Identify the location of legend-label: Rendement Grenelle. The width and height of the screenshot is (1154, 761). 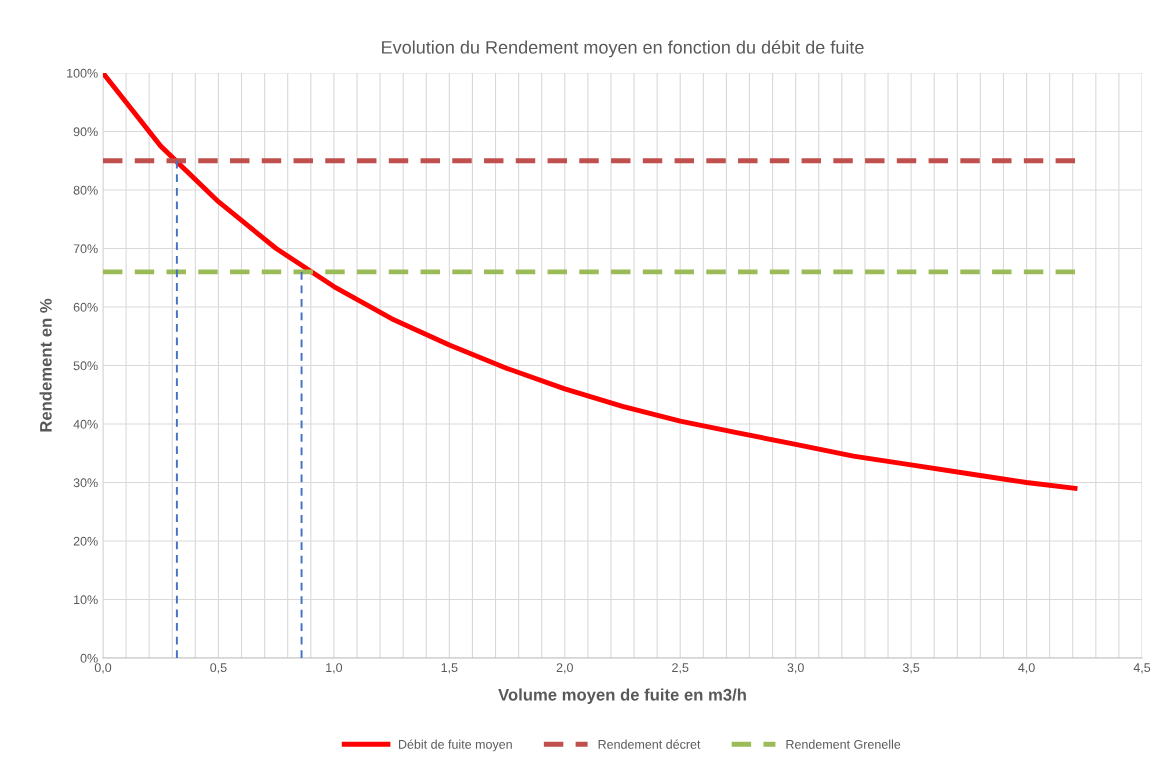
(843, 744).